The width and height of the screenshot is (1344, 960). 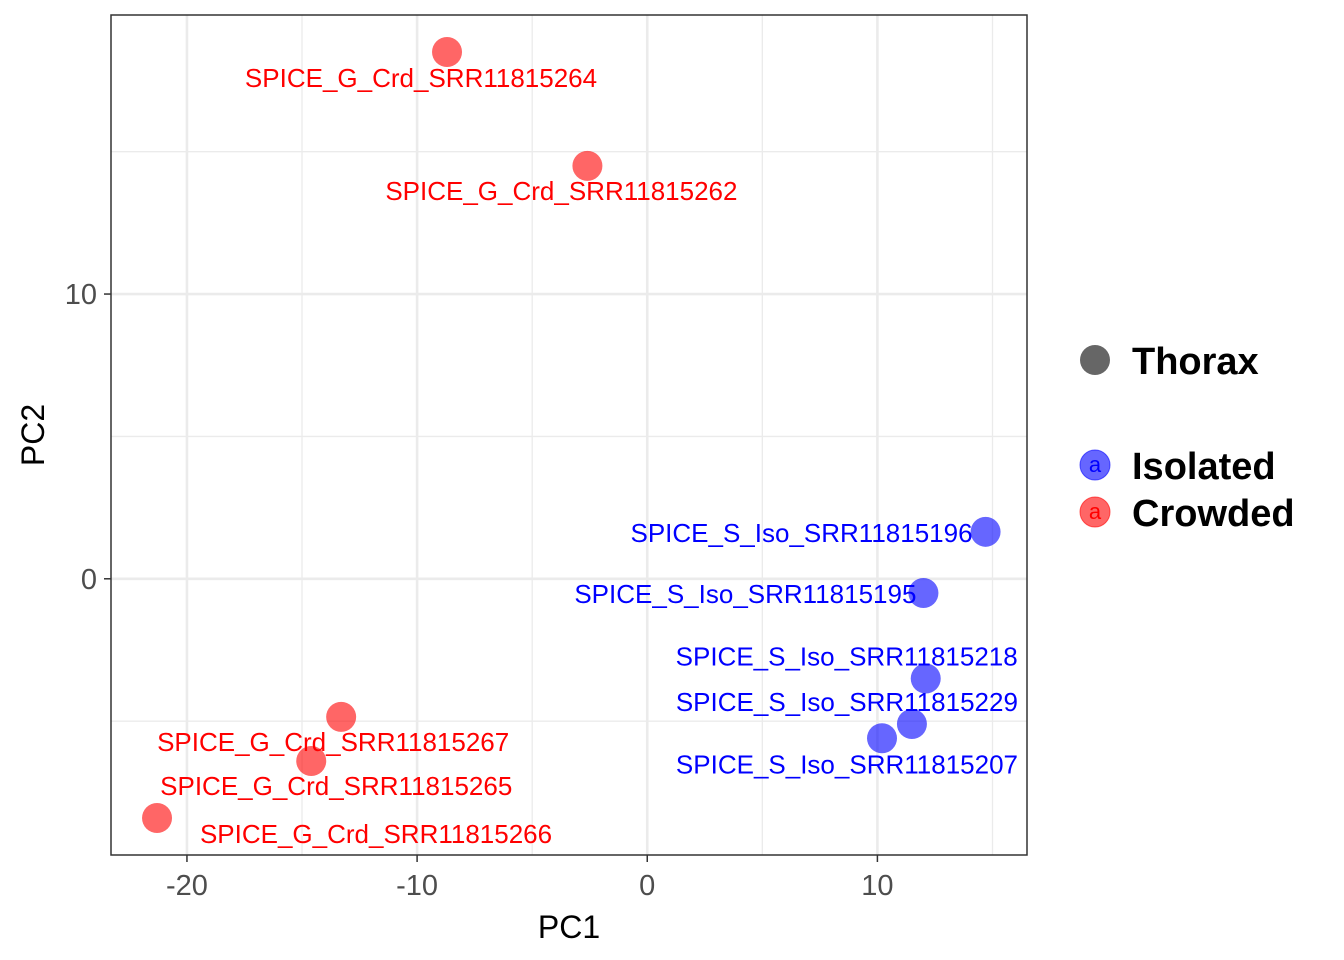 What do you see at coordinates (1204, 467) in the screenshot?
I see `legend-entry-label: Isolated` at bounding box center [1204, 467].